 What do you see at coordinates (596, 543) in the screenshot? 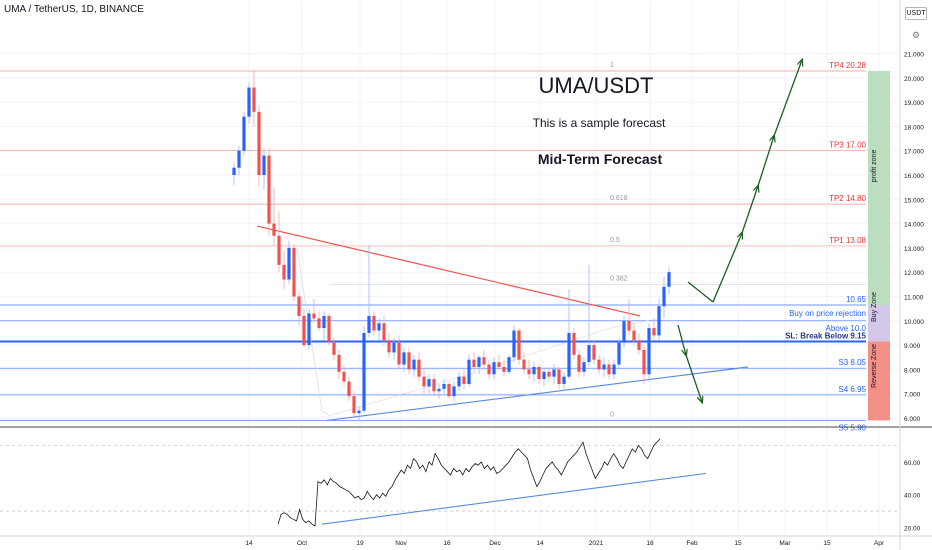
I see `time-tick: 2021` at bounding box center [596, 543].